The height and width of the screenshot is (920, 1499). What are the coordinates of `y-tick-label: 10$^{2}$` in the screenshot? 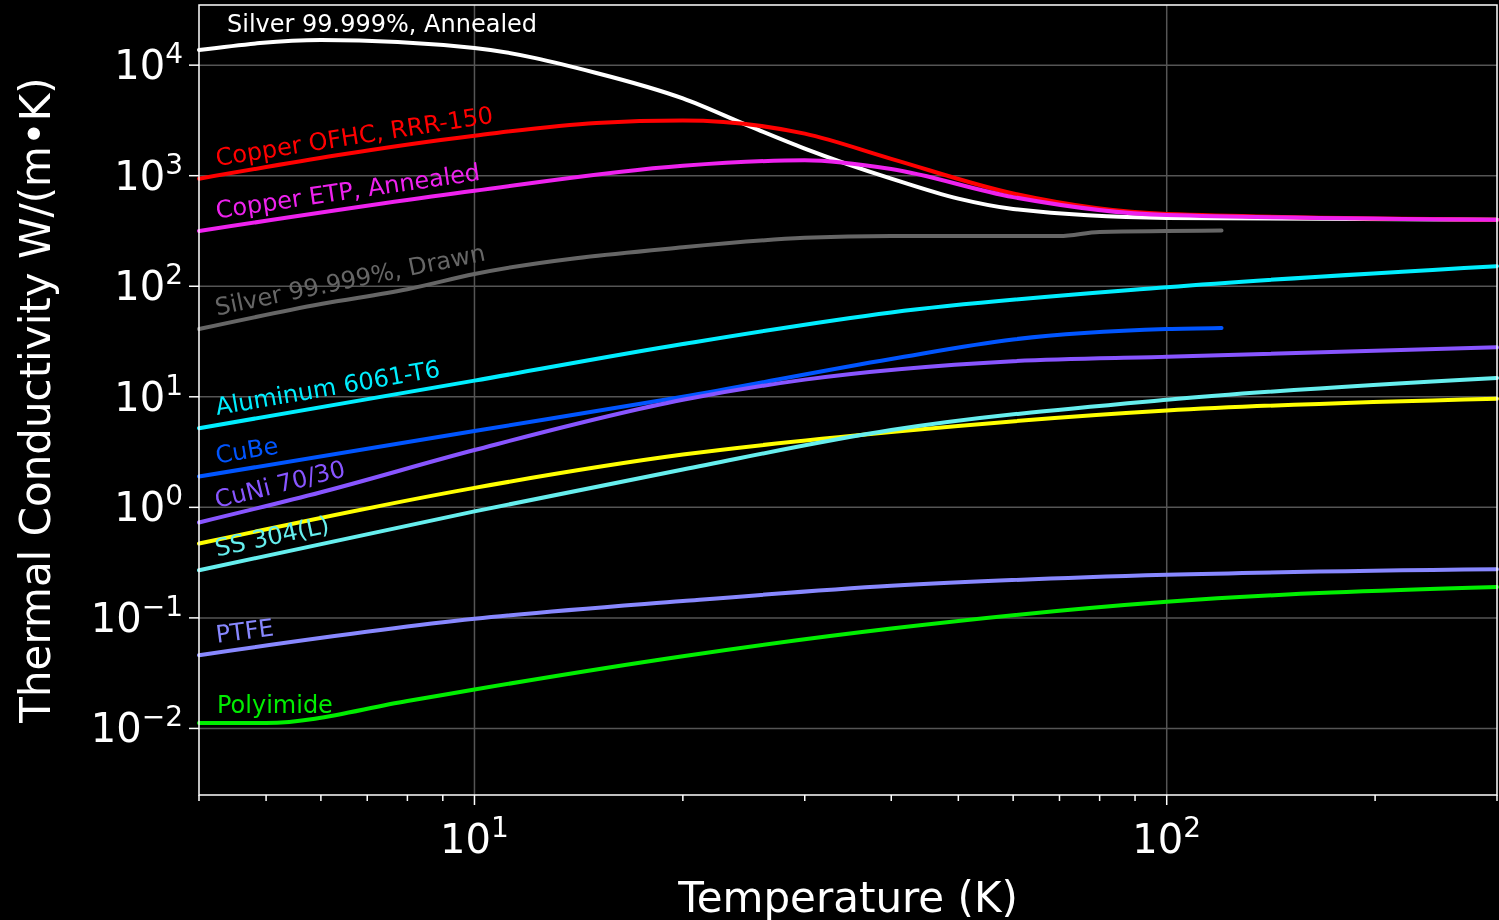 It's located at (148, 283).